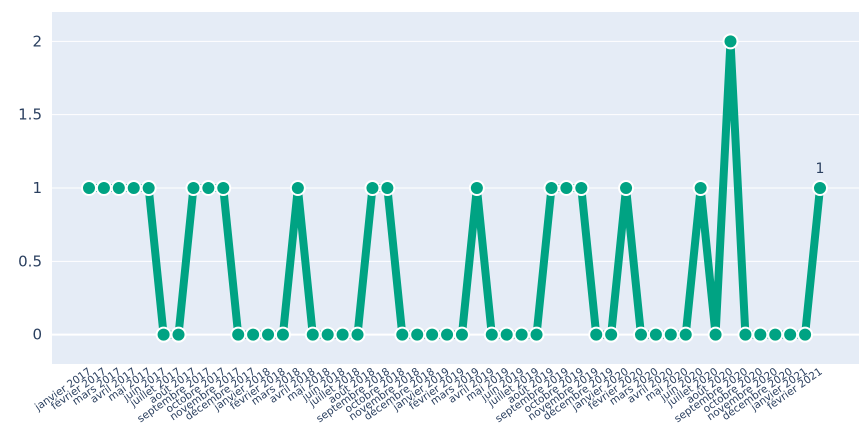 The width and height of the screenshot is (859, 439). I want to click on y-tick-label: 0.5, so click(30, 261).